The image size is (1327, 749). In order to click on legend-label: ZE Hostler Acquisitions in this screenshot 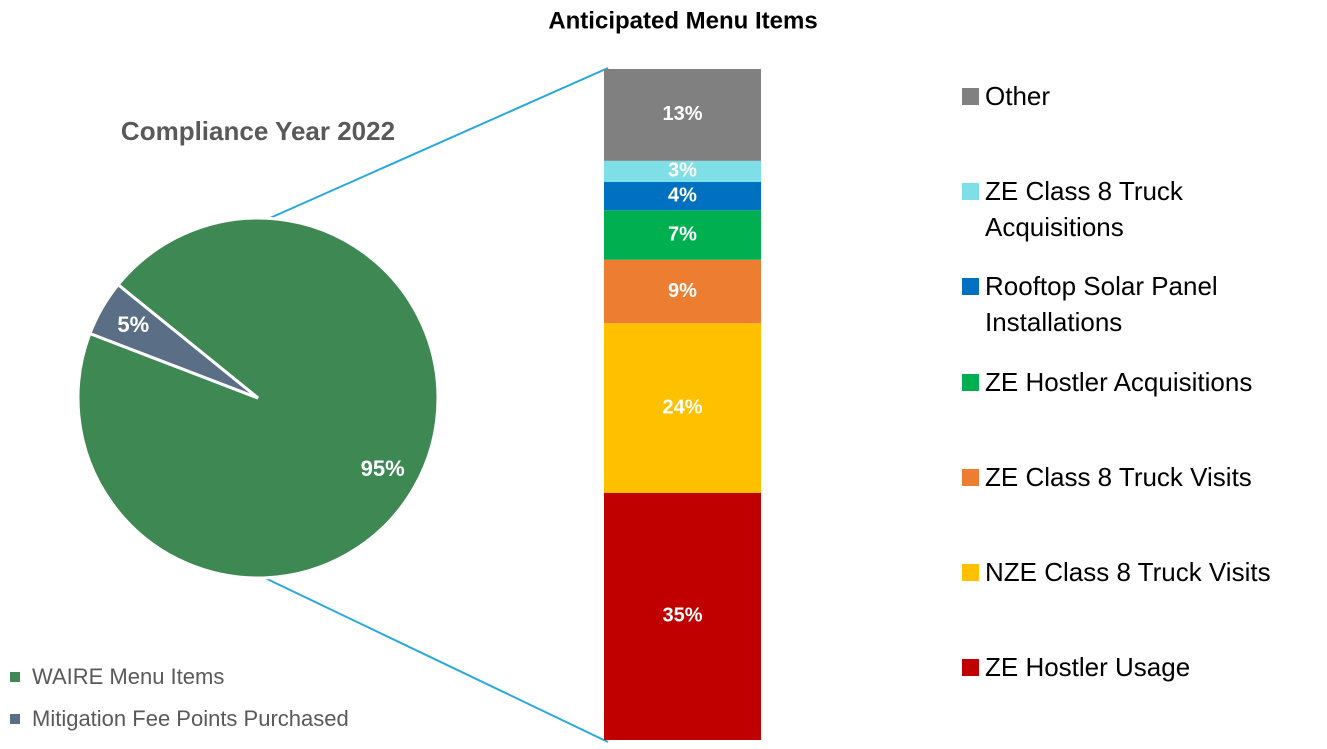, I will do `click(1119, 381)`.